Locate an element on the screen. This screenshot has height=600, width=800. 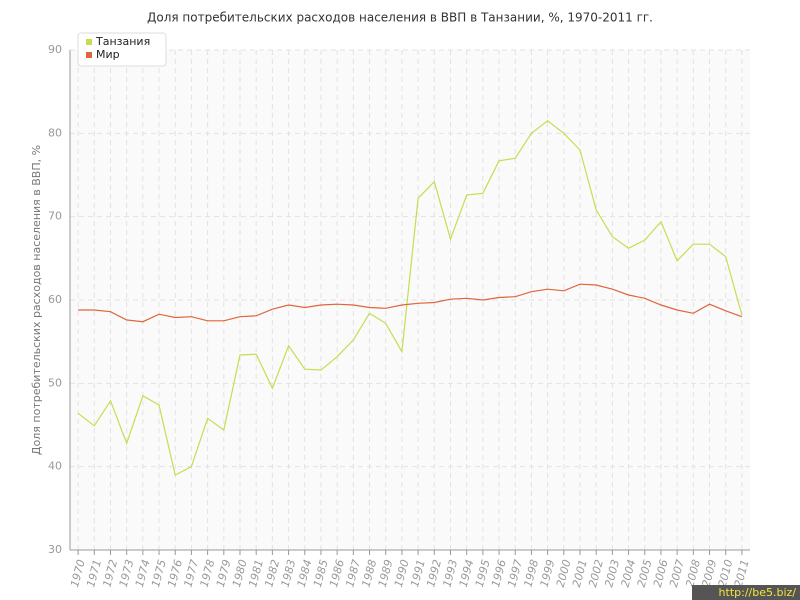
series-line is located at coordinates (410, 303).